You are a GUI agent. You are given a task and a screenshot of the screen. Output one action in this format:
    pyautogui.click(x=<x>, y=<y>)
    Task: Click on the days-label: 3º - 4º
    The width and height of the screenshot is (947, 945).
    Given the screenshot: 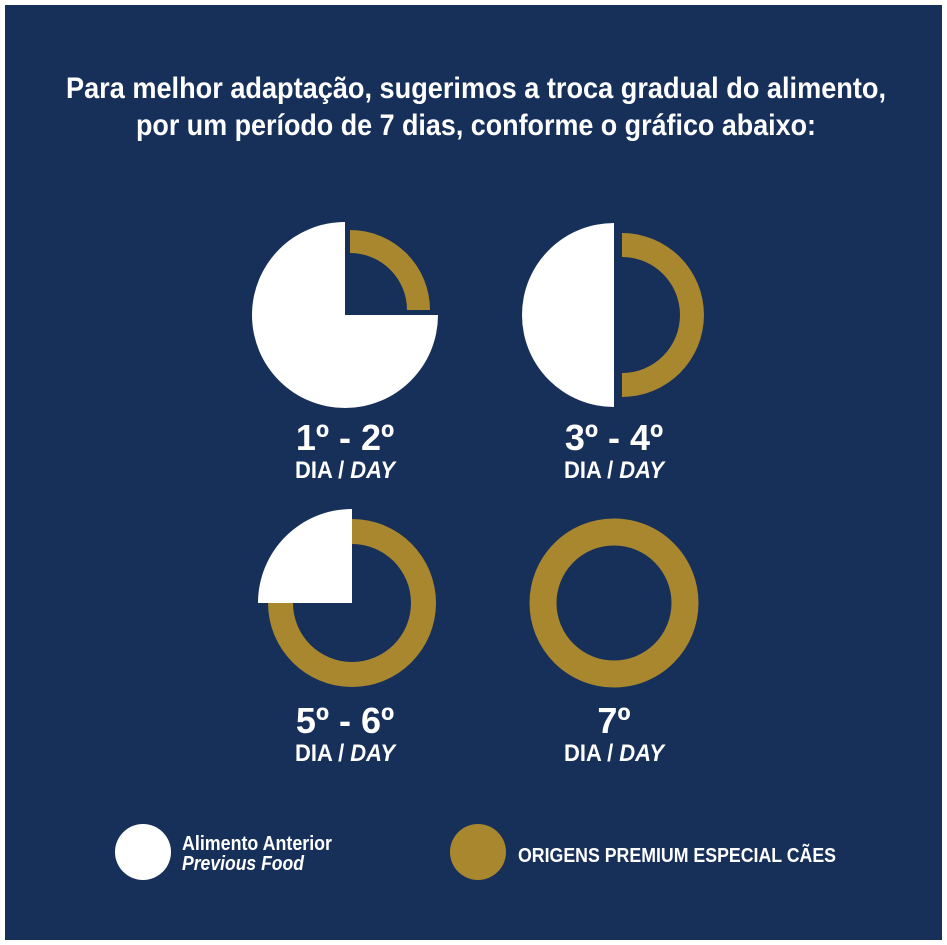 What is the action you would take?
    pyautogui.click(x=614, y=437)
    